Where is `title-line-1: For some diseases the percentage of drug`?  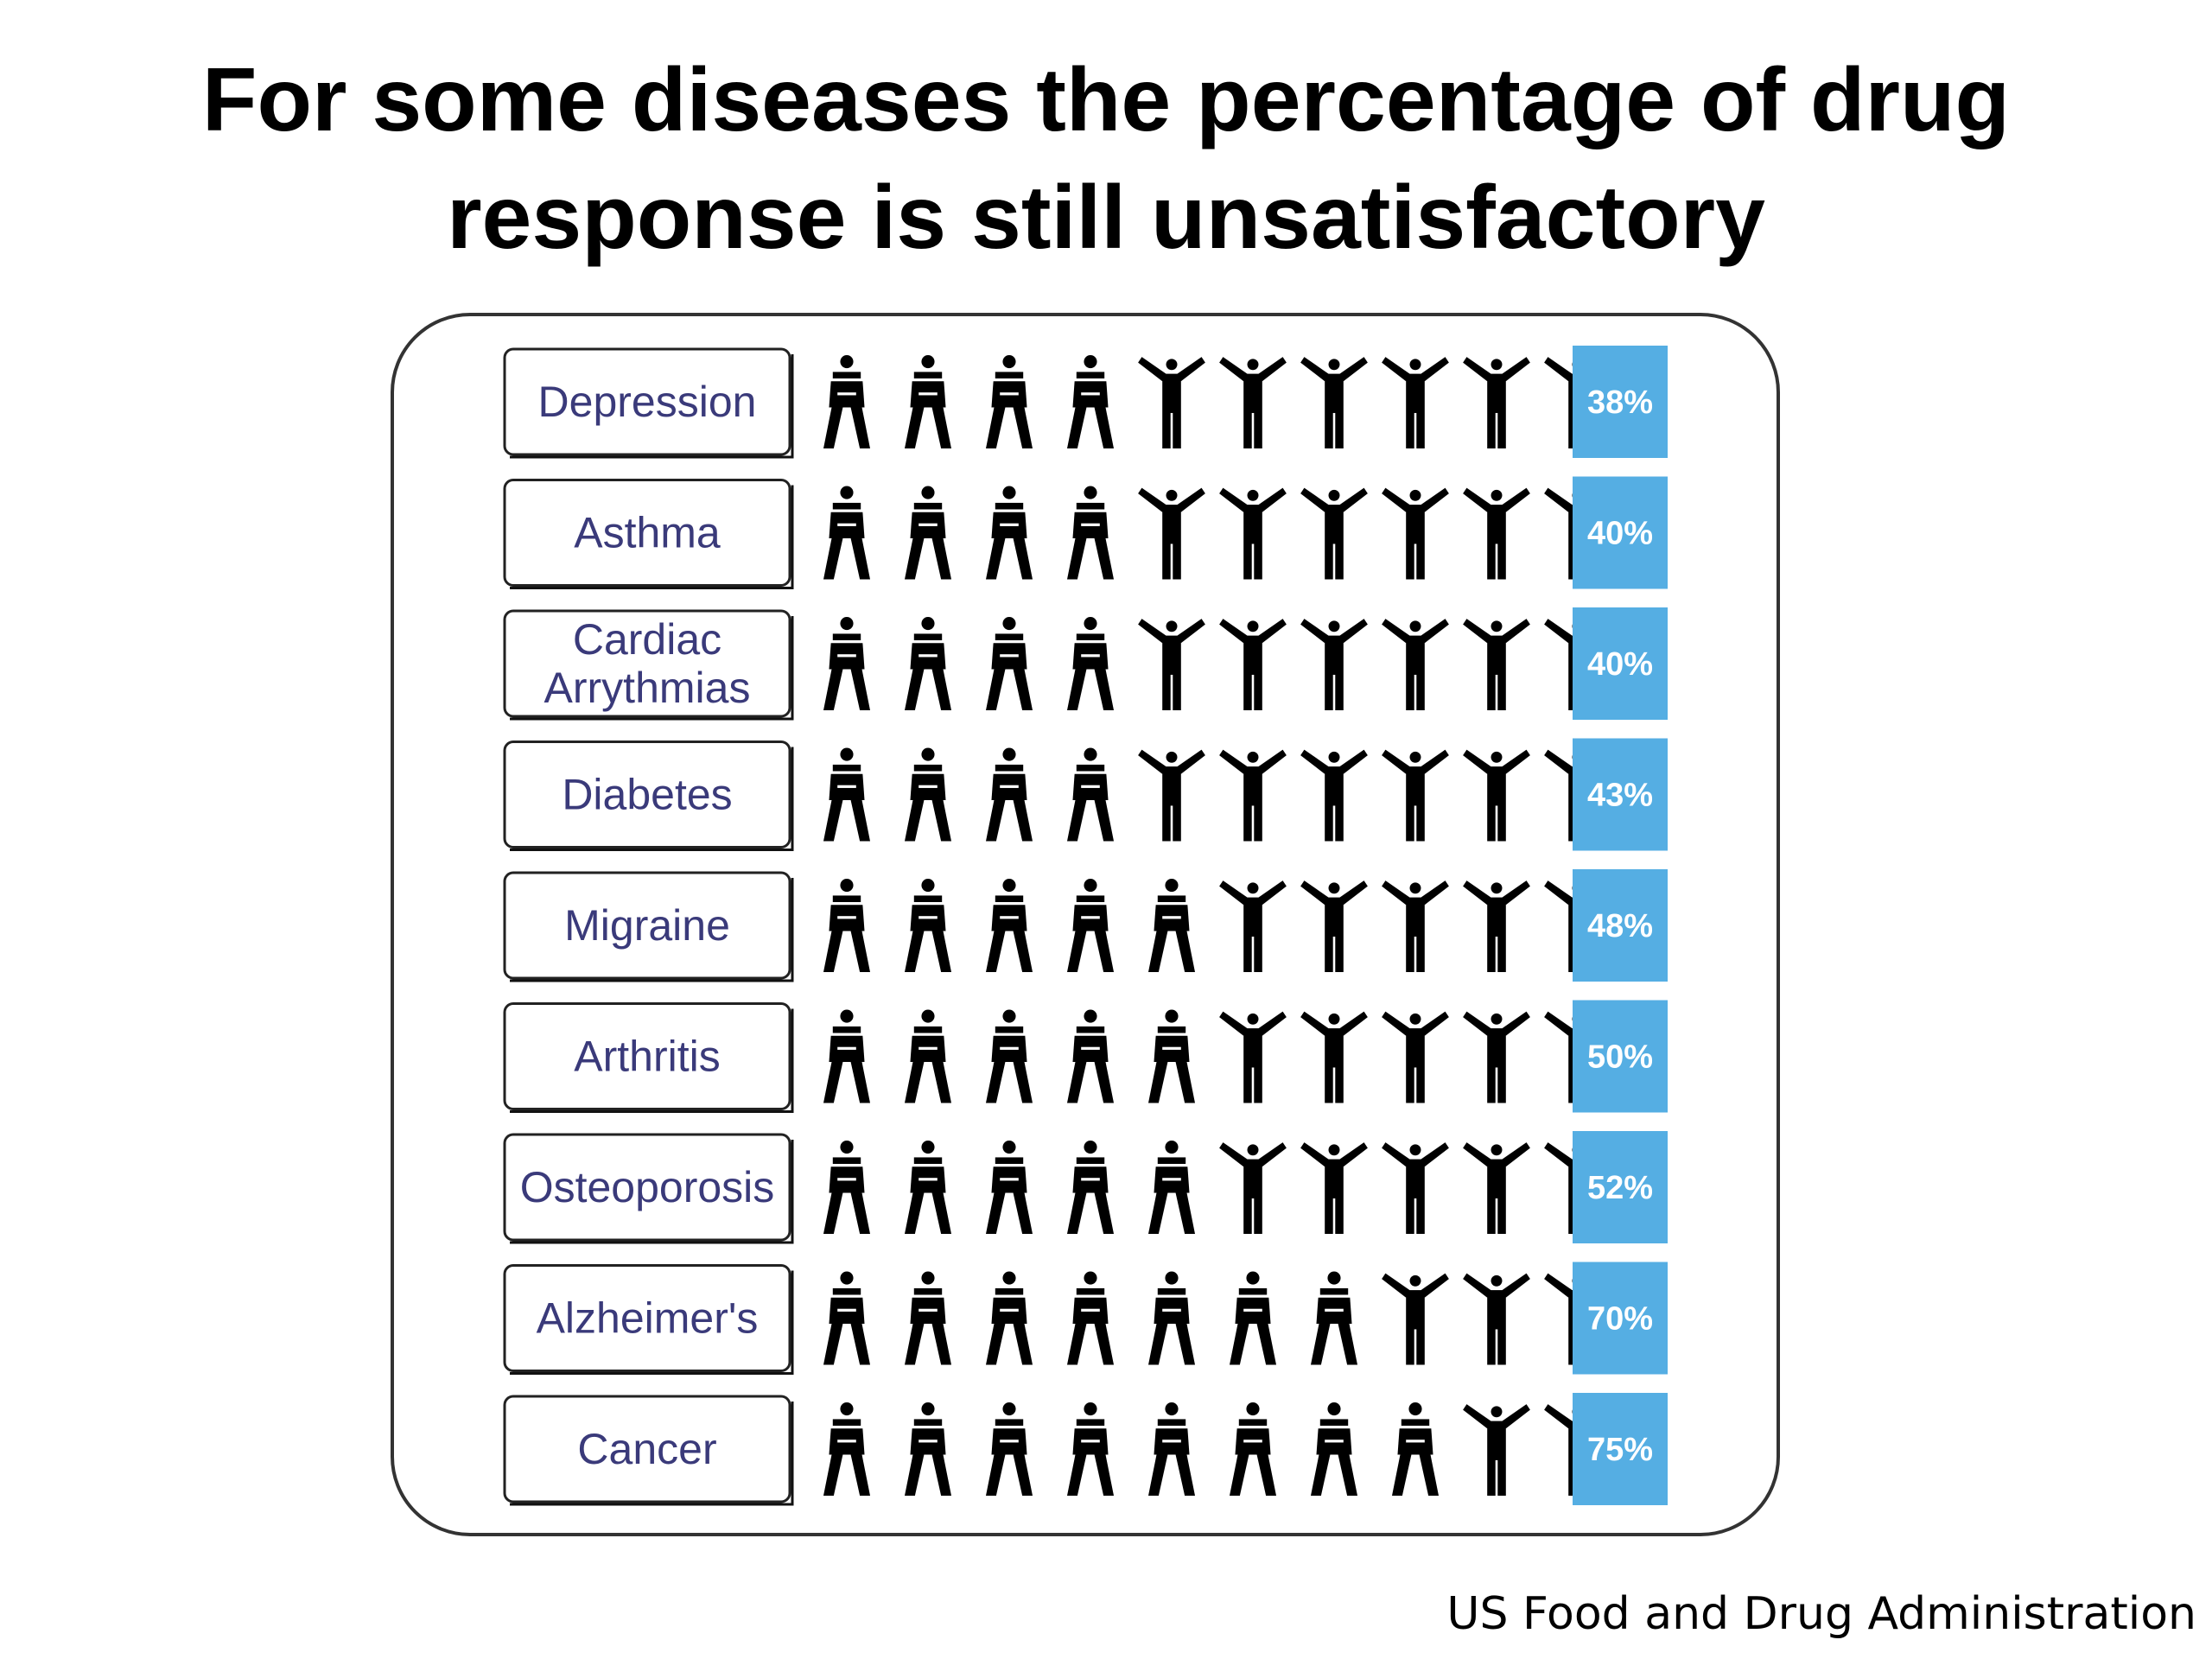
title-line-1: For some diseases the percentage of drug is located at coordinates (1106, 100).